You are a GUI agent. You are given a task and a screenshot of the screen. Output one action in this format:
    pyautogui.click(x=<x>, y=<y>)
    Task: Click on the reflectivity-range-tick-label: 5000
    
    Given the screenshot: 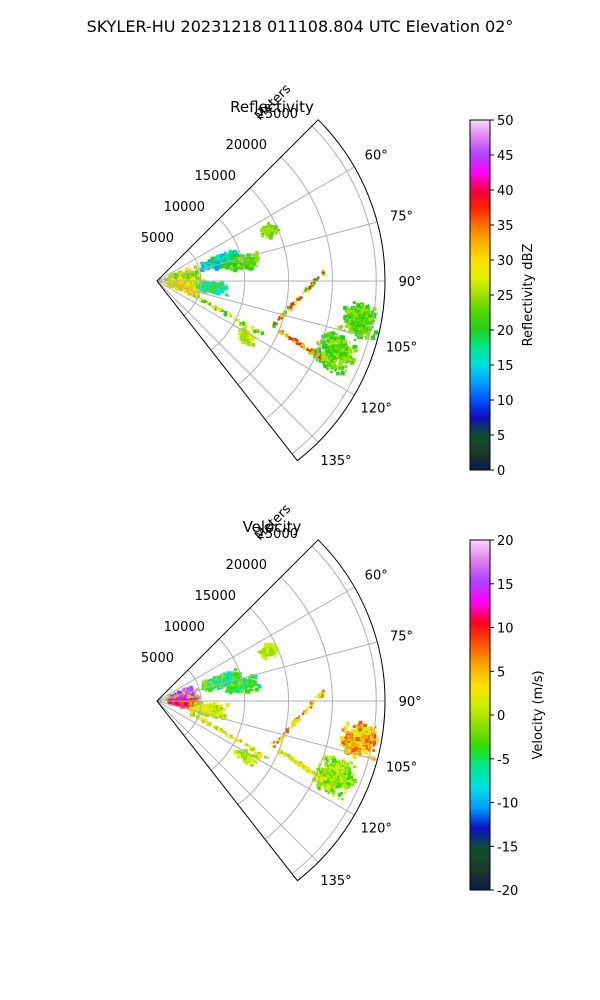 What is the action you would take?
    pyautogui.click(x=157, y=238)
    